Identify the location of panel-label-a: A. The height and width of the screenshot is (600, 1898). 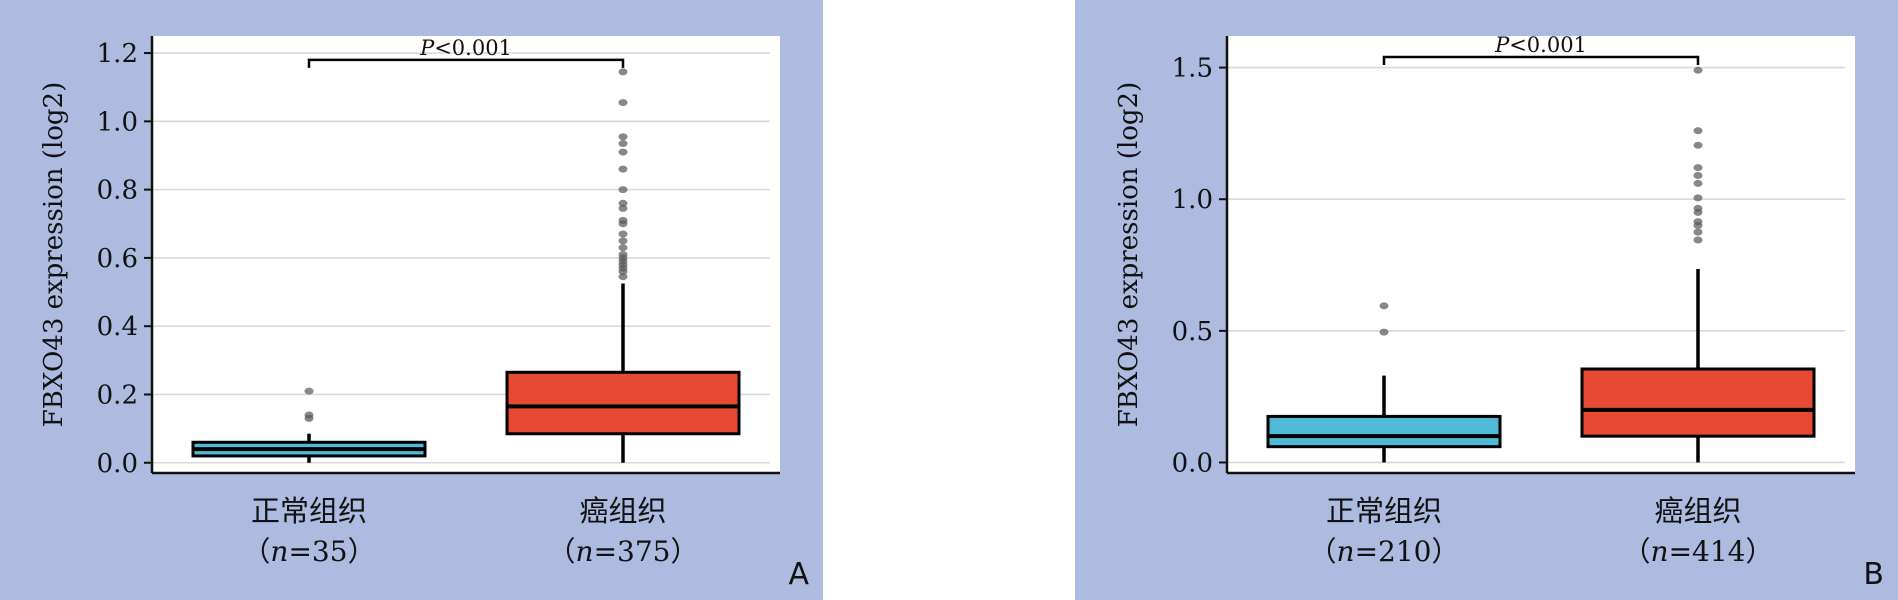
(798, 574).